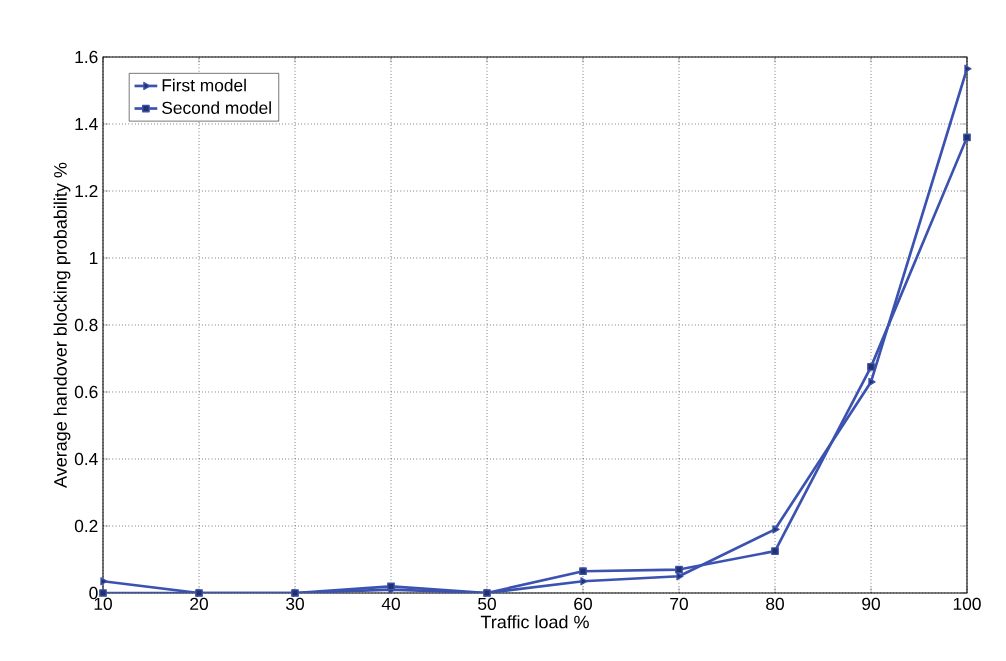 Image resolution: width=1006 pixels, height=661 pixels. What do you see at coordinates (86, 392) in the screenshot?
I see `y-tick-label: 0.6` at bounding box center [86, 392].